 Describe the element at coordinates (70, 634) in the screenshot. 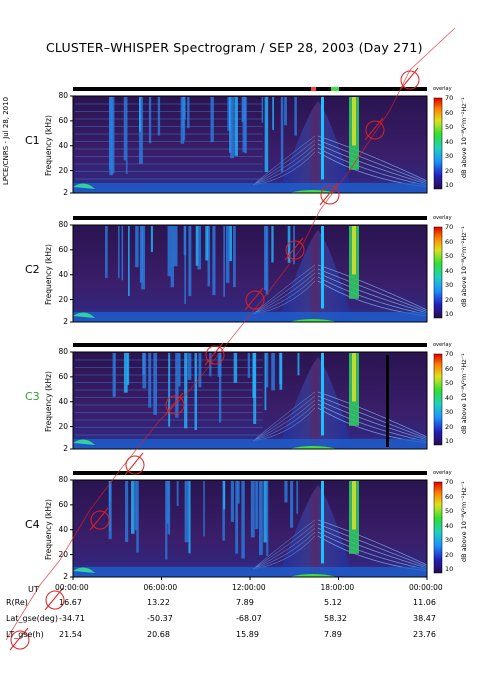

I see `orbit-value: 21.54` at that location.